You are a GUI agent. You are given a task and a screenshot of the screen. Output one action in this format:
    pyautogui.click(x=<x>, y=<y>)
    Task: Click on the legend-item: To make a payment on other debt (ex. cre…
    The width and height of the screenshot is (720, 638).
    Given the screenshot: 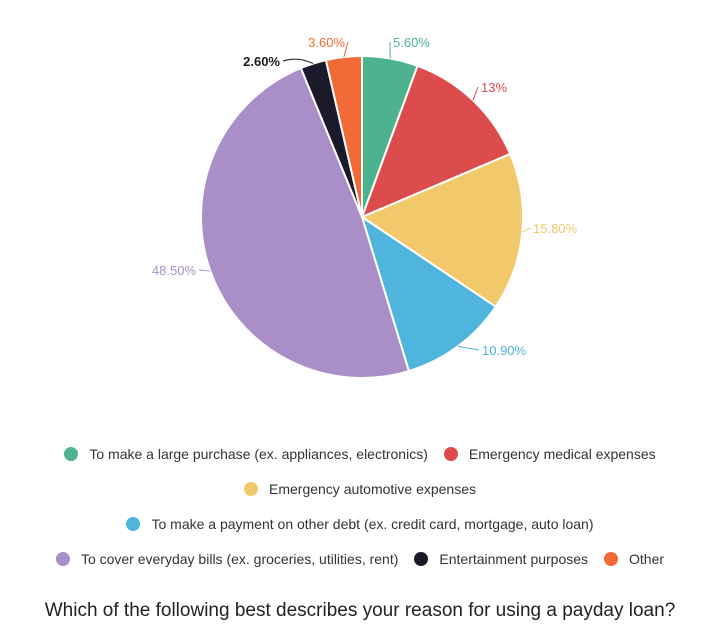 What is the action you would take?
    pyautogui.click(x=360, y=523)
    